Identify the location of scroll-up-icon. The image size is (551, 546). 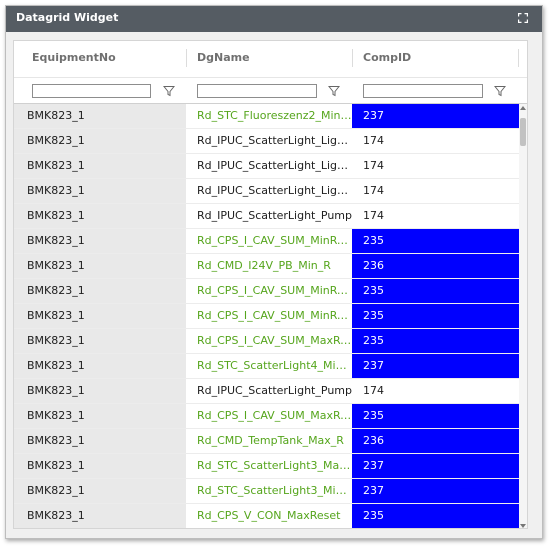
(523, 108).